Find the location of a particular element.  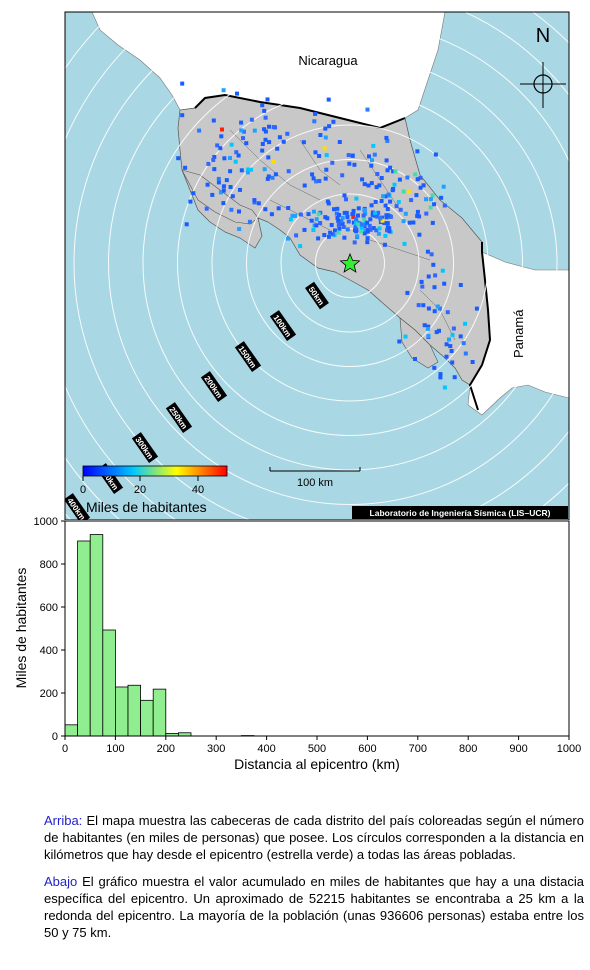

colorbar: 0 20 40 Miles de habitantes is located at coordinates (154, 490).